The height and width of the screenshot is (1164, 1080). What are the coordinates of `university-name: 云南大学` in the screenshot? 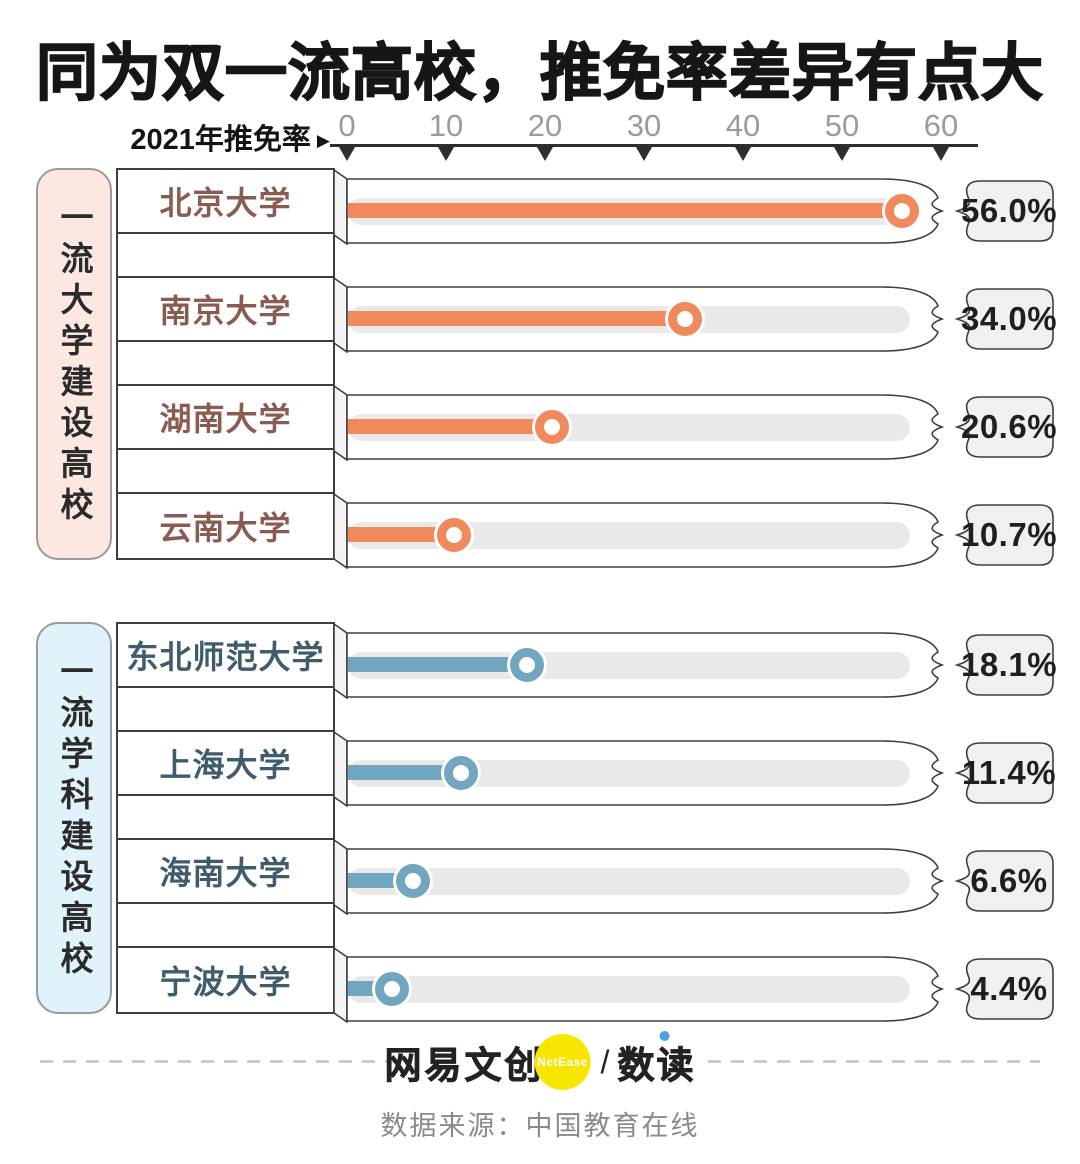 It's located at (225, 528).